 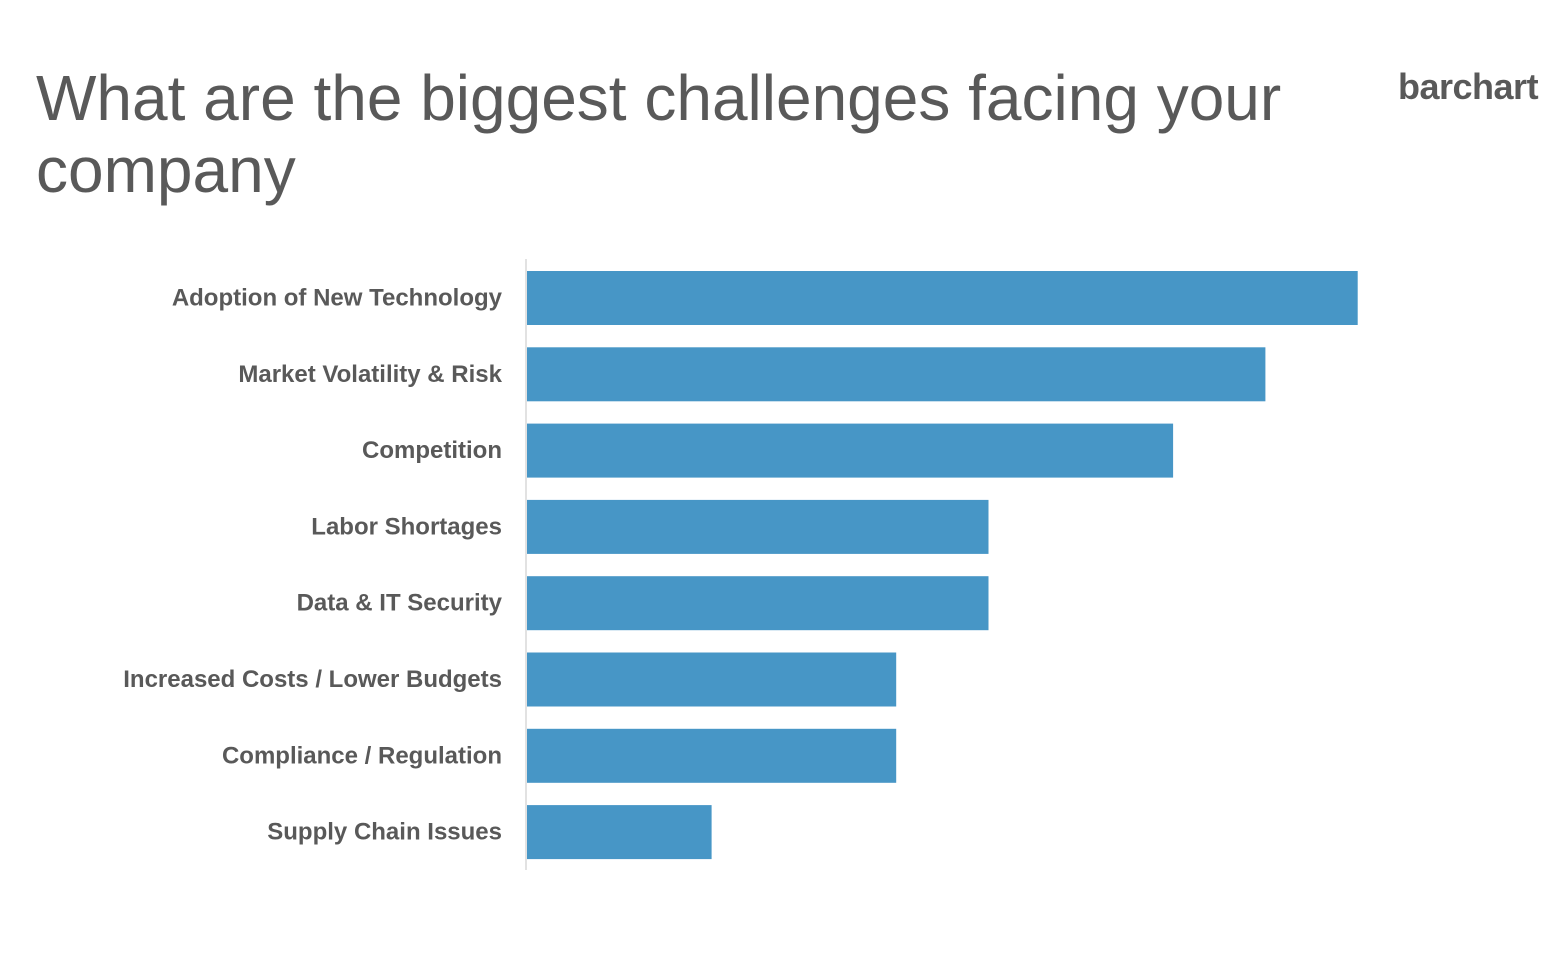 I want to click on category-label-2: Competition, so click(x=432, y=450).